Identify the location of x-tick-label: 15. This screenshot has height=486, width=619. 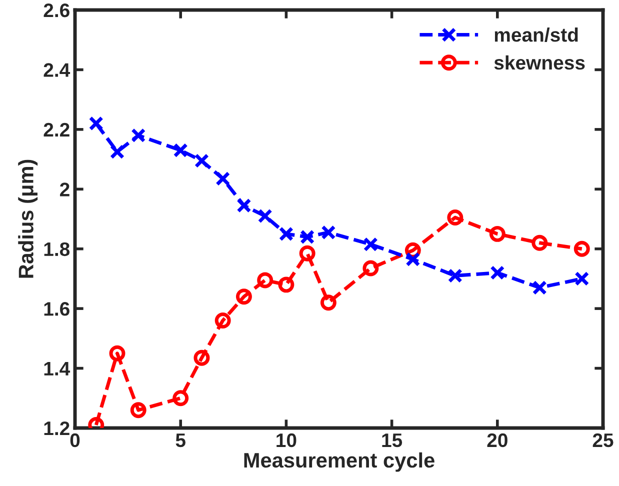
(392, 441).